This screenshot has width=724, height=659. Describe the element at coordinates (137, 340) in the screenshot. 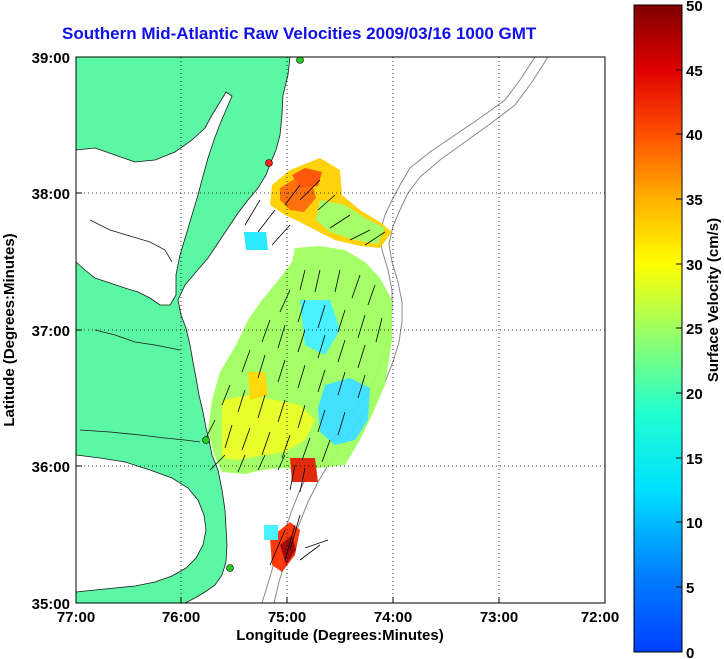

I see `james-river` at that location.